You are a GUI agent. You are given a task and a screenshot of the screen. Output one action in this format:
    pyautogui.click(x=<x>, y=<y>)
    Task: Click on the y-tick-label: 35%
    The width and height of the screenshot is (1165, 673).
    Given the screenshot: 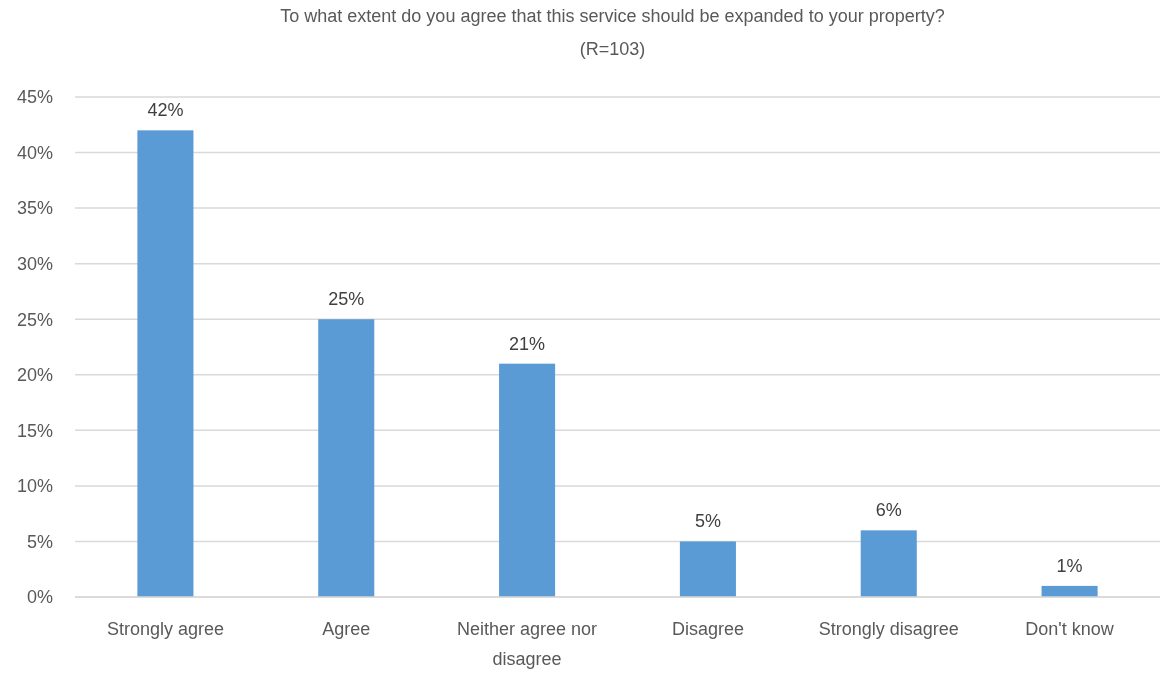 What is the action you would take?
    pyautogui.click(x=34, y=208)
    